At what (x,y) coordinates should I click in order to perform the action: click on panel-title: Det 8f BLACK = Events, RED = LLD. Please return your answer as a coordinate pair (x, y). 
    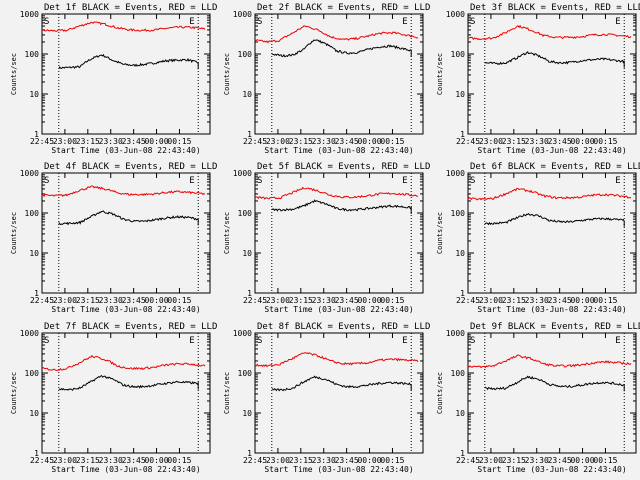
    Looking at the image, I should click on (343, 327).